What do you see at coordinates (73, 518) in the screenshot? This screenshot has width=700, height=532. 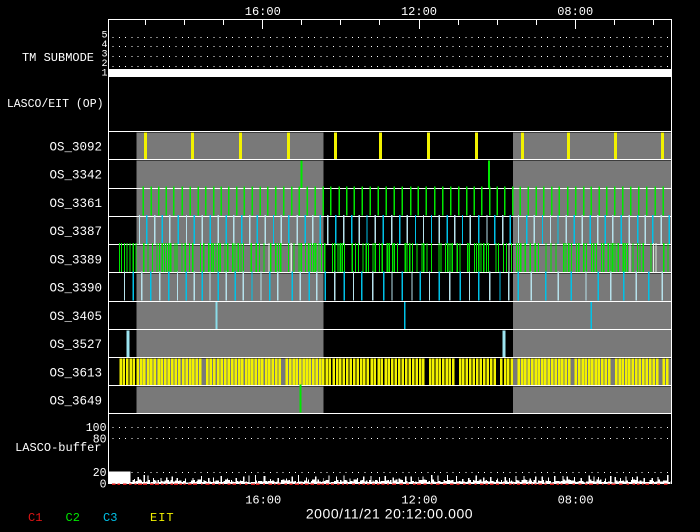 I see `svg-text: C2` at bounding box center [73, 518].